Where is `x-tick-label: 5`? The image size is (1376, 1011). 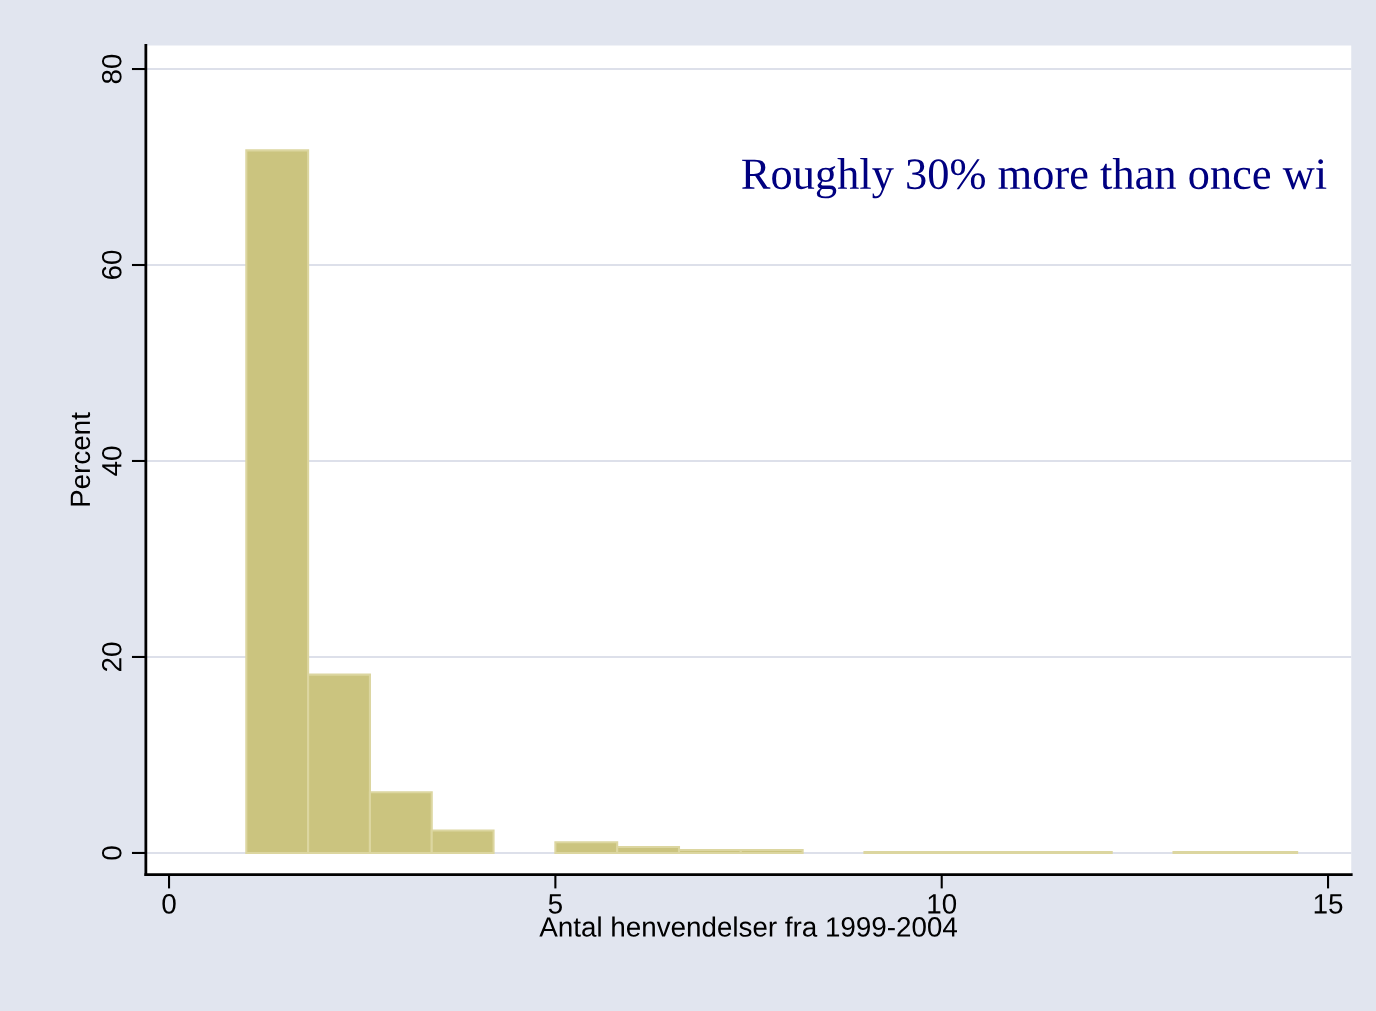 x-tick-label: 5 is located at coordinates (555, 904).